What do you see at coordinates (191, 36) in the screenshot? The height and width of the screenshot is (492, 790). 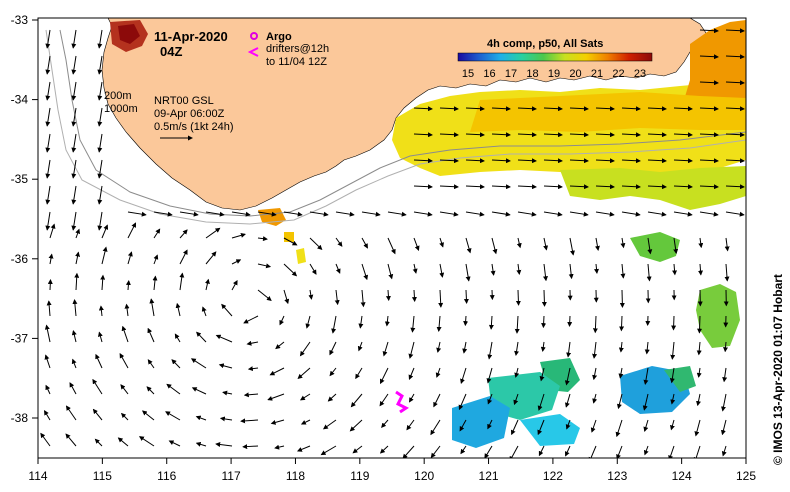 I see `map-date: 11-Apr-2020` at bounding box center [191, 36].